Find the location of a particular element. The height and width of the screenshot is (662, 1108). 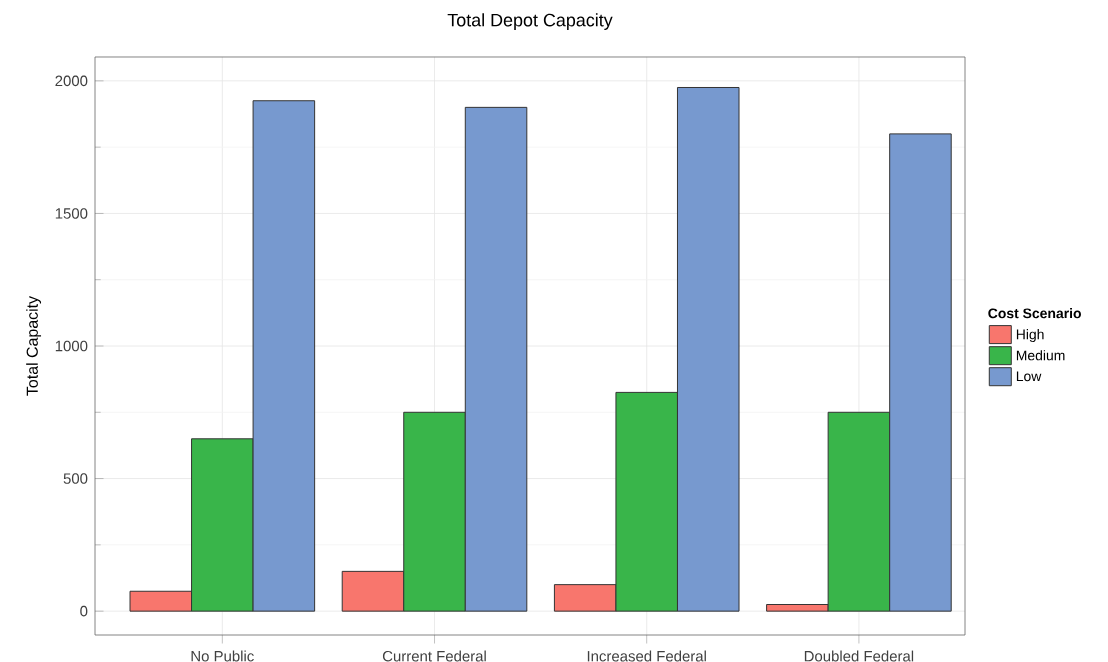

x-tick-label: No Public is located at coordinates (222, 656).